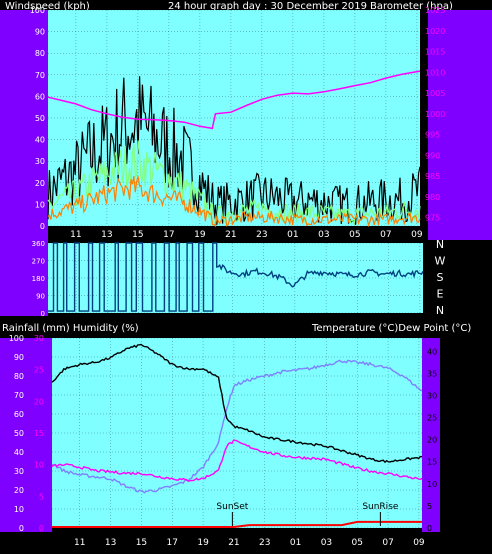  I want to click on direction-letter: W, so click(440, 261).